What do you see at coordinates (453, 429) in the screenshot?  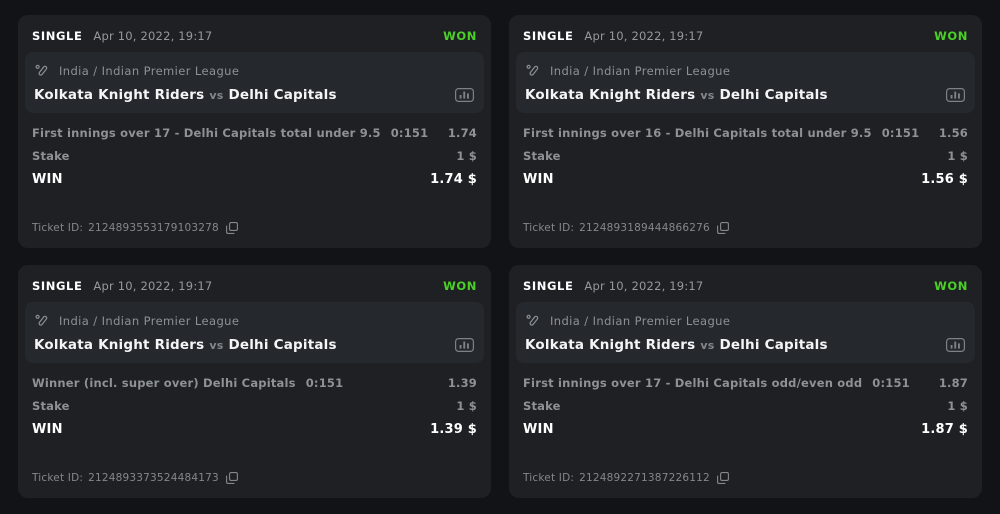 I see `win-value: 1.39 $` at bounding box center [453, 429].